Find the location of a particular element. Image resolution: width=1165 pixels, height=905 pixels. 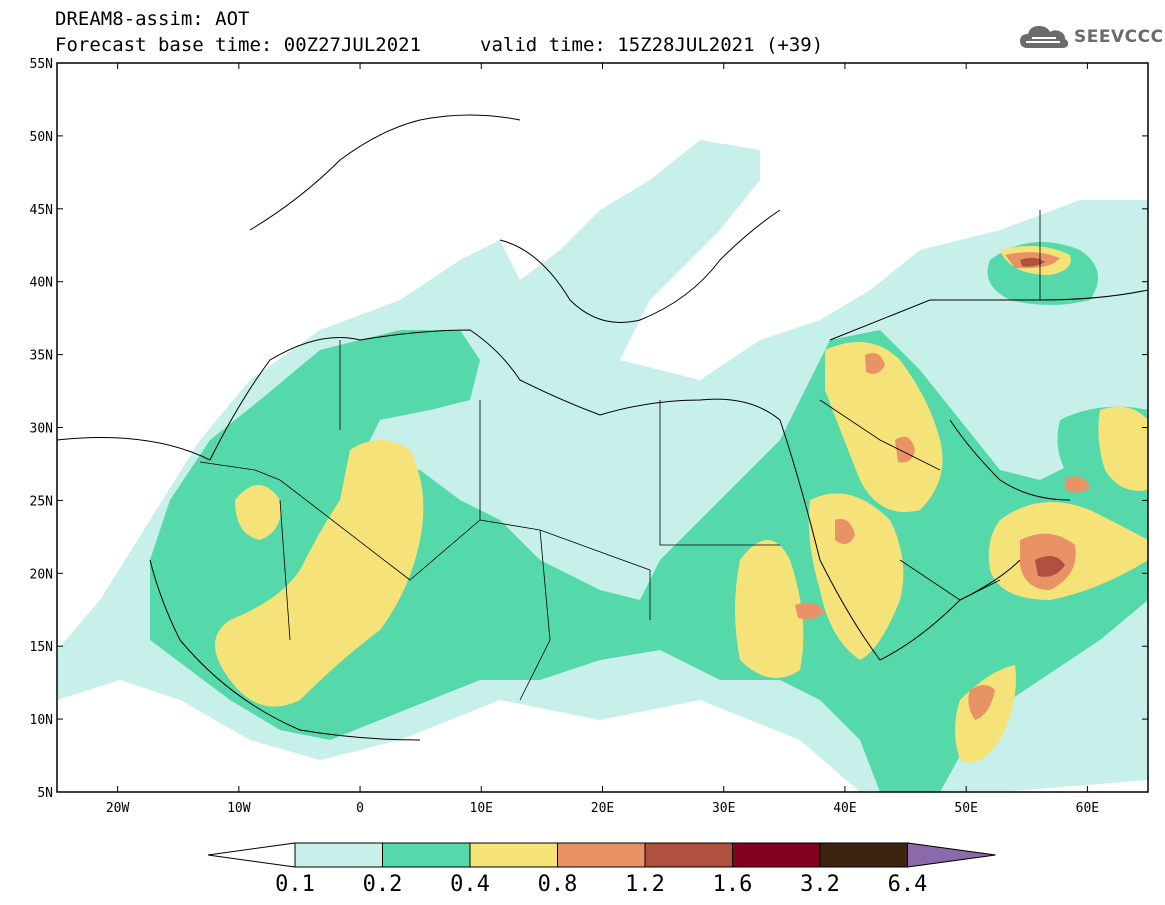

lat-tick-label: 40N is located at coordinates (41, 283).